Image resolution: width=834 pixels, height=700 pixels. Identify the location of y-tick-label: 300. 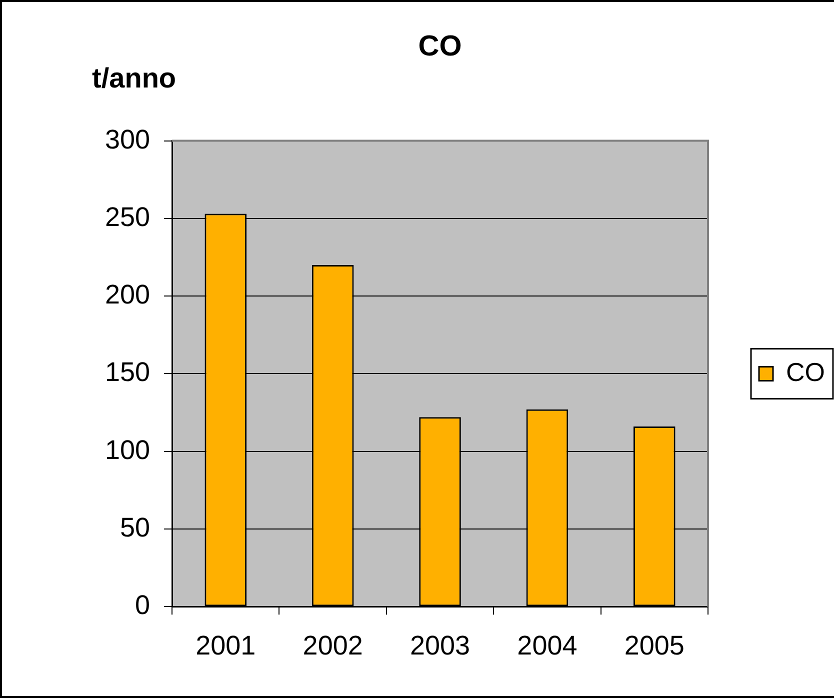
(127, 139).